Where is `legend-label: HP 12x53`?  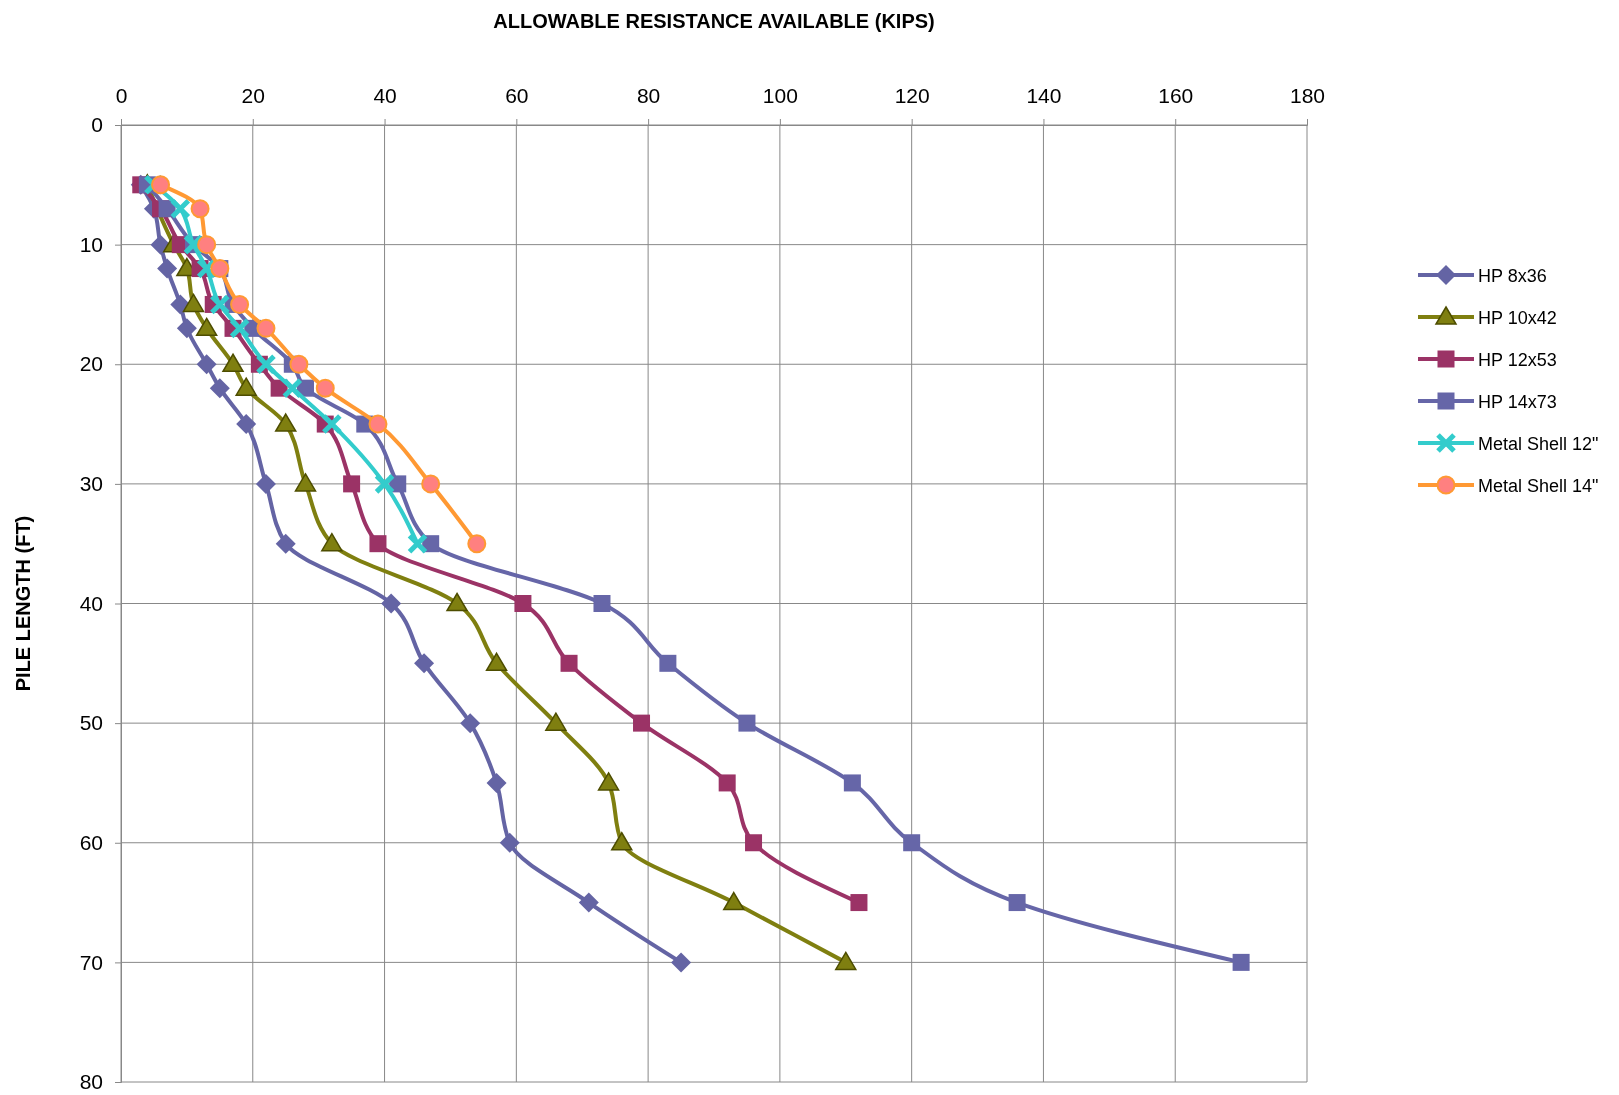
legend-label: HP 12x53 is located at coordinates (1517, 360).